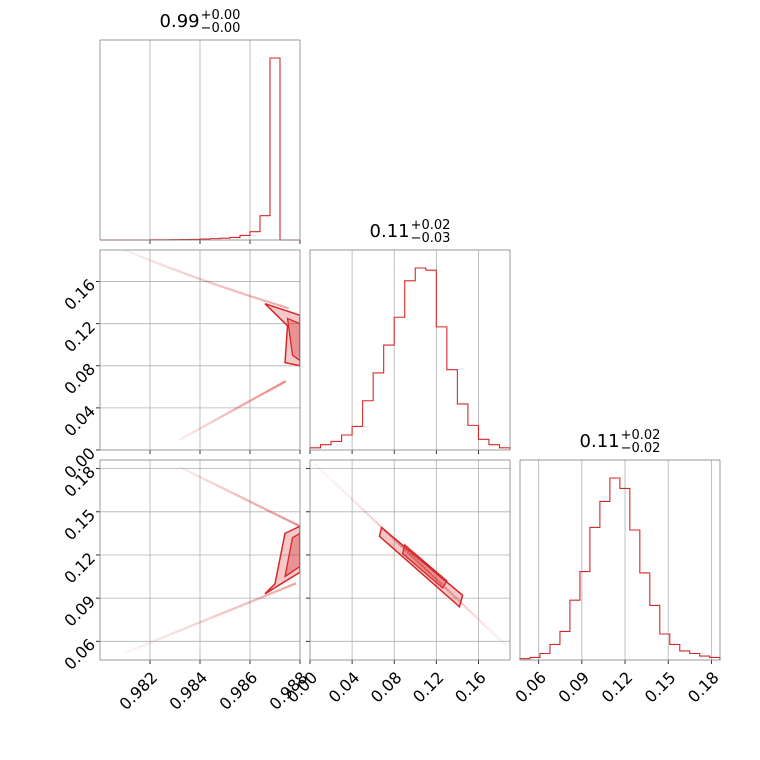 Image resolution: width=760 pixels, height=760 pixels. Describe the element at coordinates (79, 294) in the screenshot. I see `y-tick-label: 0.16` at that location.